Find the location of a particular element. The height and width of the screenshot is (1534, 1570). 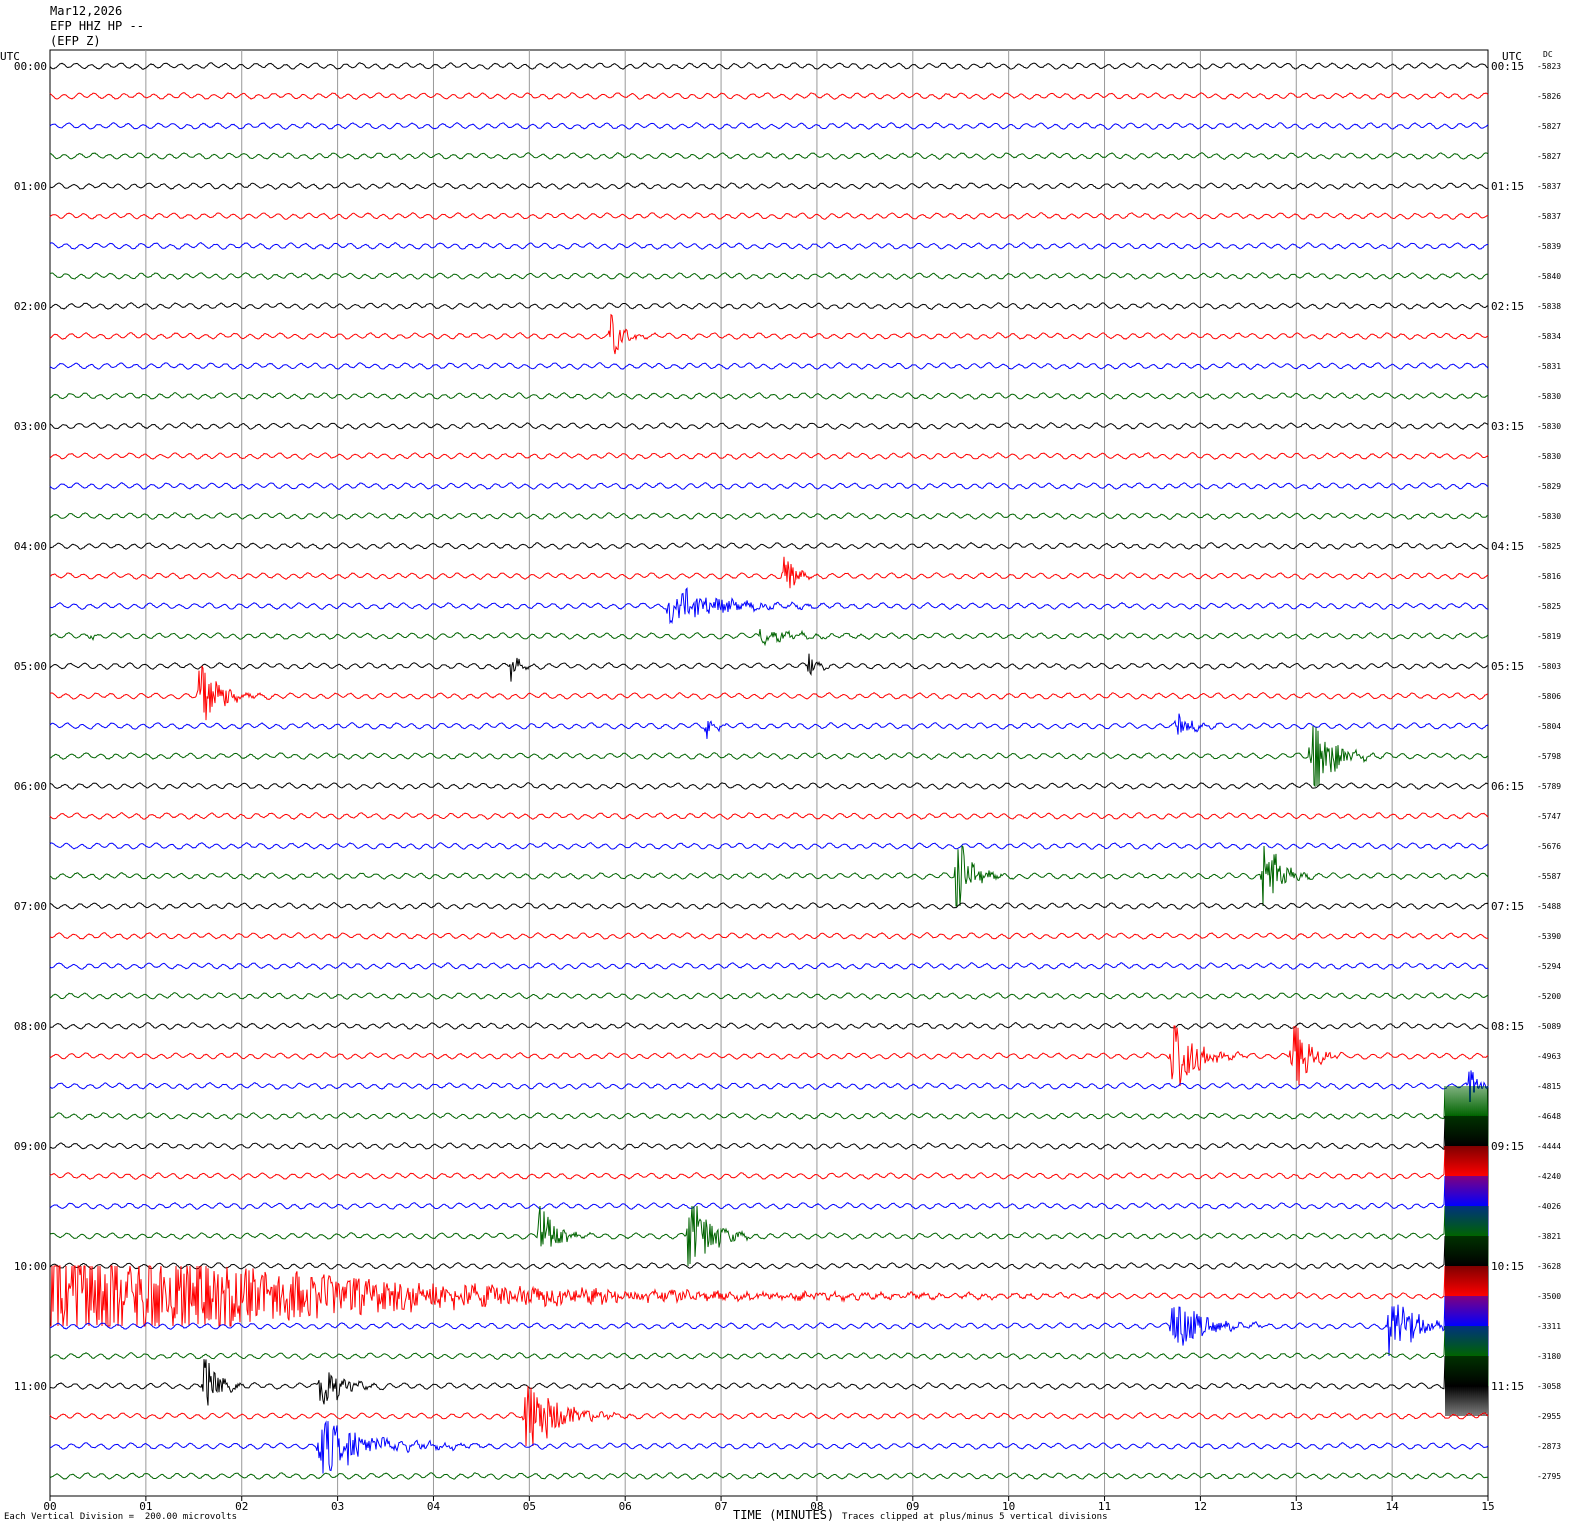

left-hour-label: 04:00 is located at coordinates (30, 546).